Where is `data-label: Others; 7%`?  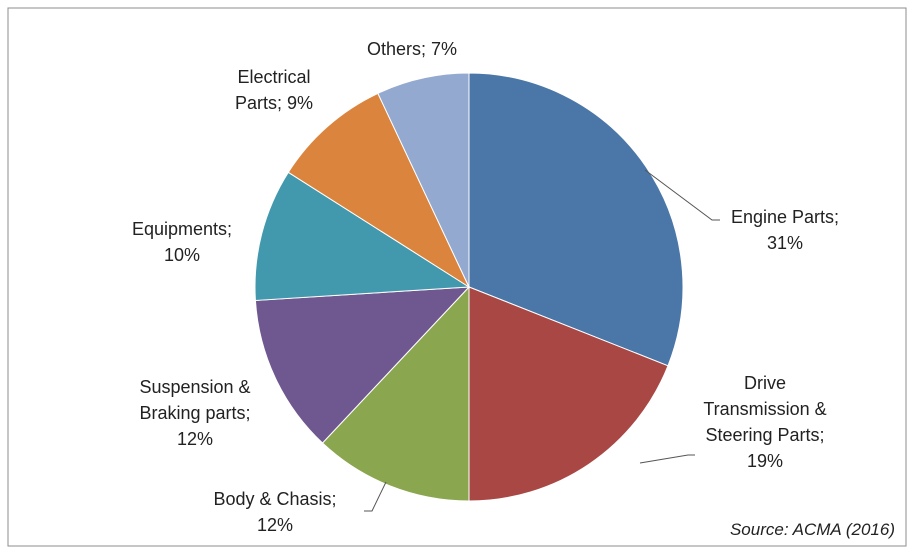
data-label: Others; 7% is located at coordinates (412, 49).